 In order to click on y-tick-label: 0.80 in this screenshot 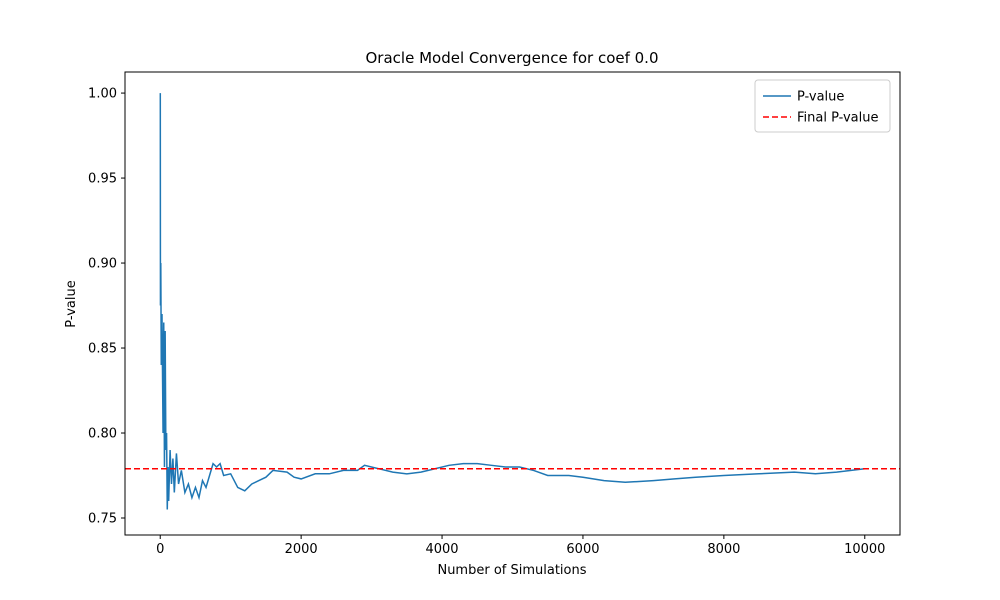, I will do `click(102, 434)`.